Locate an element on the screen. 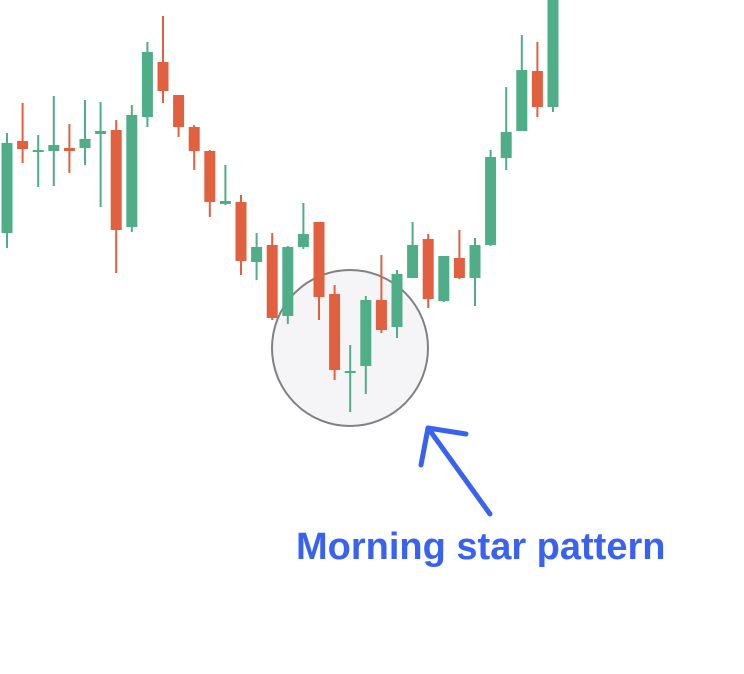  arrow is located at coordinates (455, 471).